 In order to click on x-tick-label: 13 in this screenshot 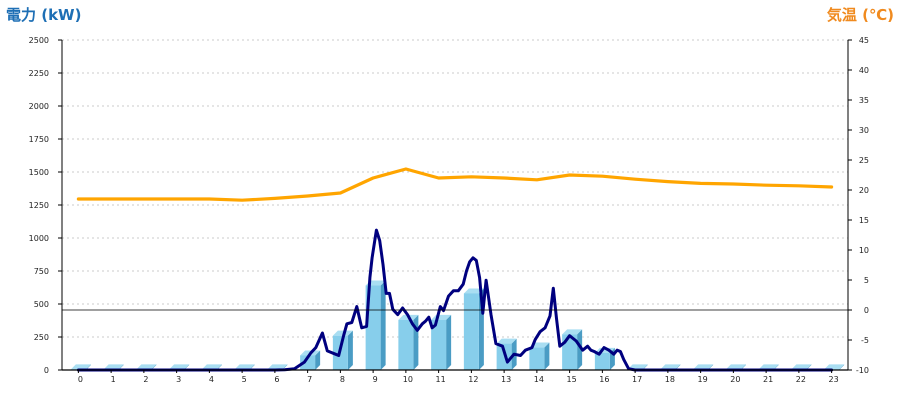, I will do `click(506, 379)`.